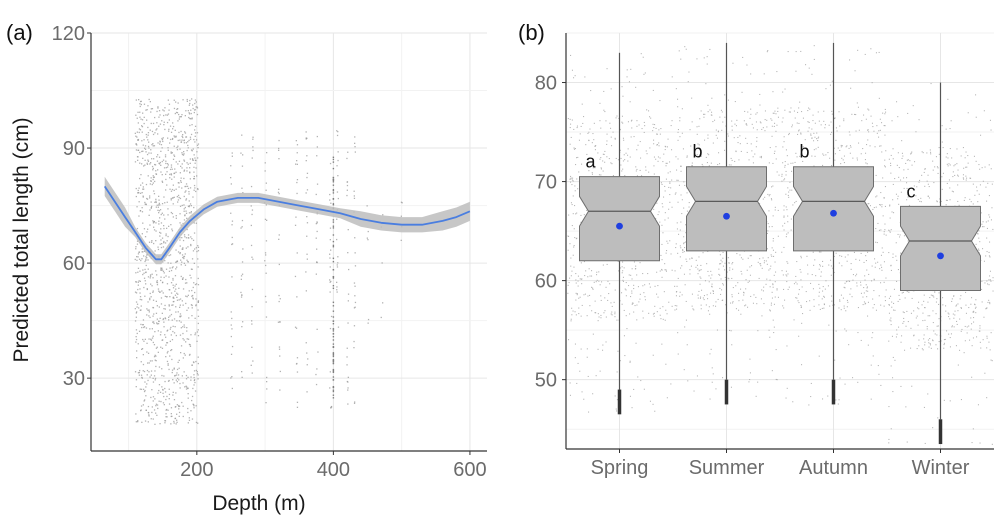 The image size is (997, 519). Describe the element at coordinates (833, 468) in the screenshot. I see `x-tick-label: Autumn` at that location.